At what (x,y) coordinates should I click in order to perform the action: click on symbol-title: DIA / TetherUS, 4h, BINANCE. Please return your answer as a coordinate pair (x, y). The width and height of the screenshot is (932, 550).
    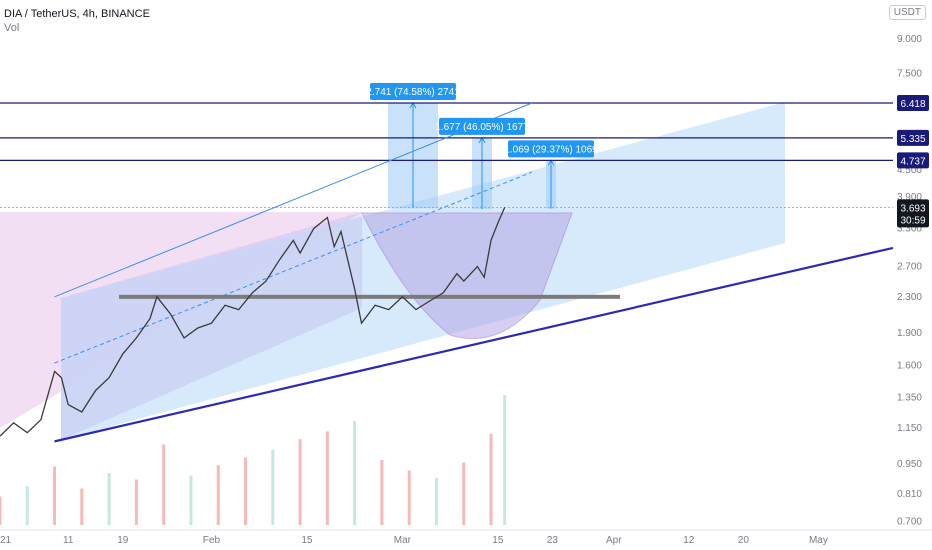
    Looking at the image, I should click on (77, 14).